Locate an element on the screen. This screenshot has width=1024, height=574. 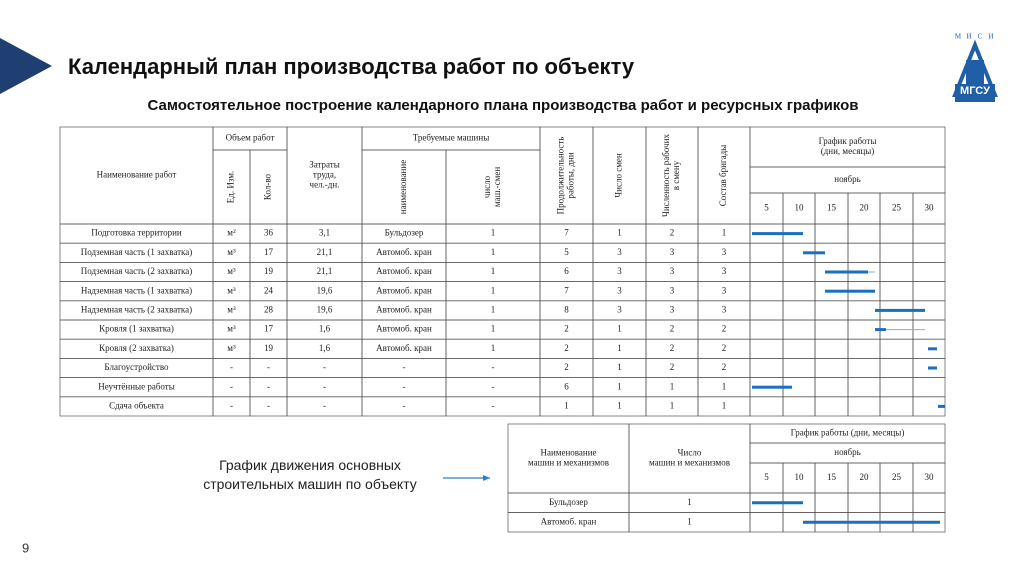
header-cell: Объем работ is located at coordinates (250, 138).